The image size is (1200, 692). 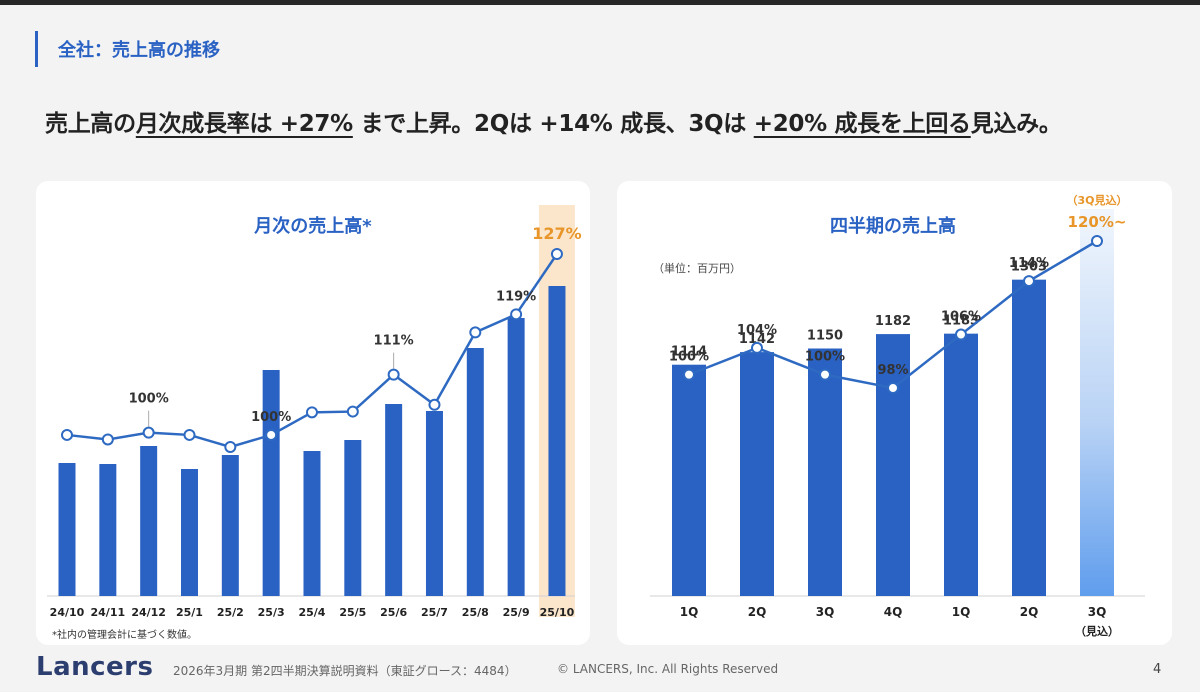 What do you see at coordinates (961, 321) in the screenshot?
I see `bar-value-4: 1183` at bounding box center [961, 321].